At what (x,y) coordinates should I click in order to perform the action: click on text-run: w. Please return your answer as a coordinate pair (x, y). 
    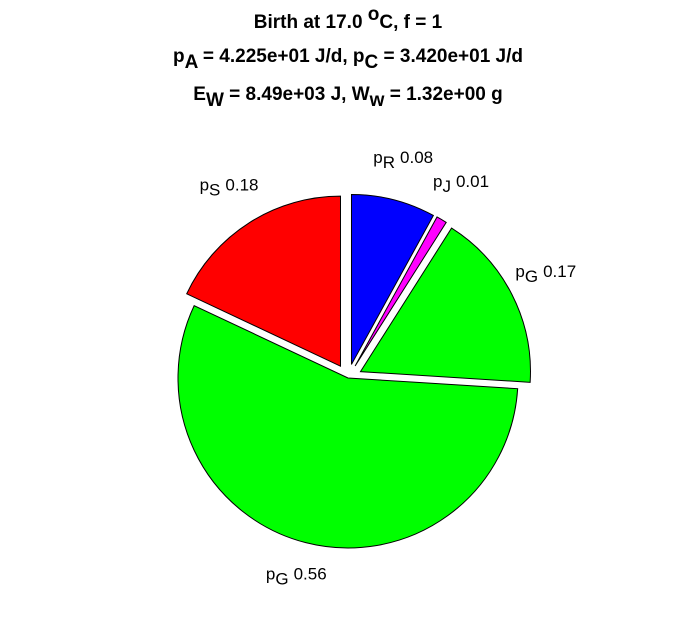
    Looking at the image, I should click on (377, 100).